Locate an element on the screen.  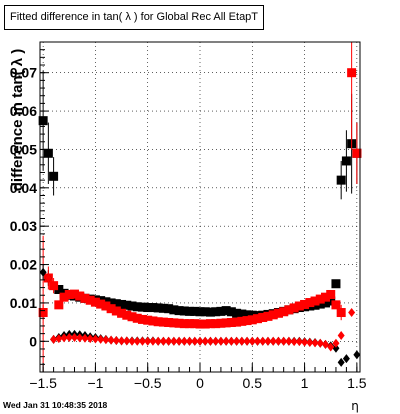
y-tick-label: 0.02 is located at coordinates (23, 265).